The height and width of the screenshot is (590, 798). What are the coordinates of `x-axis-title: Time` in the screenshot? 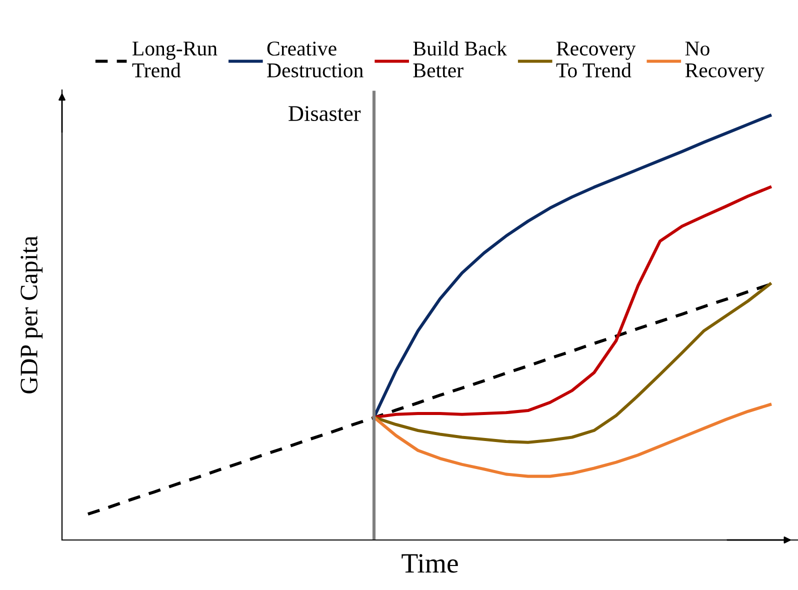 It's located at (430, 563).